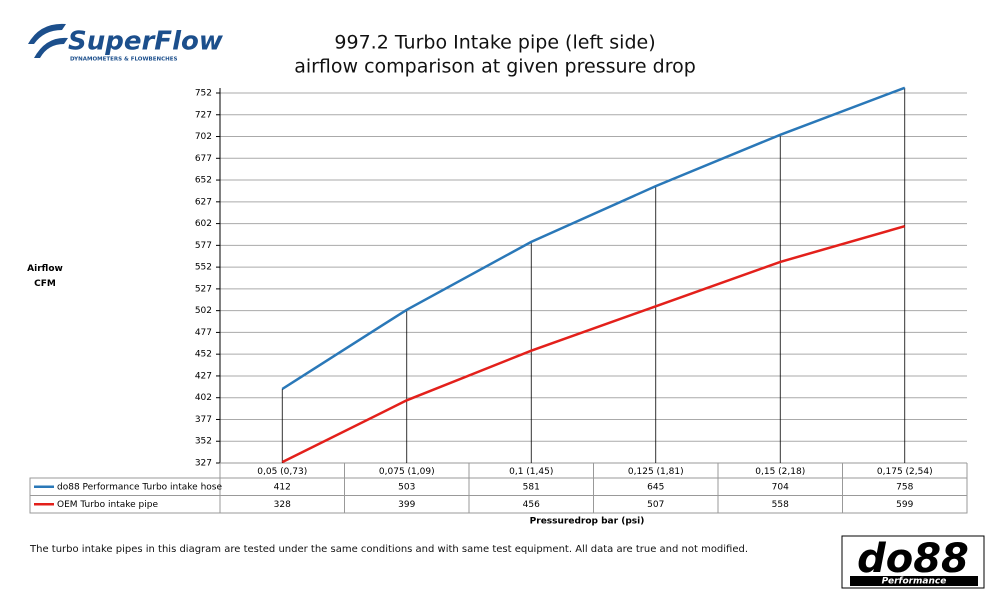  I want to click on y-tick-label: 652, so click(203, 181).